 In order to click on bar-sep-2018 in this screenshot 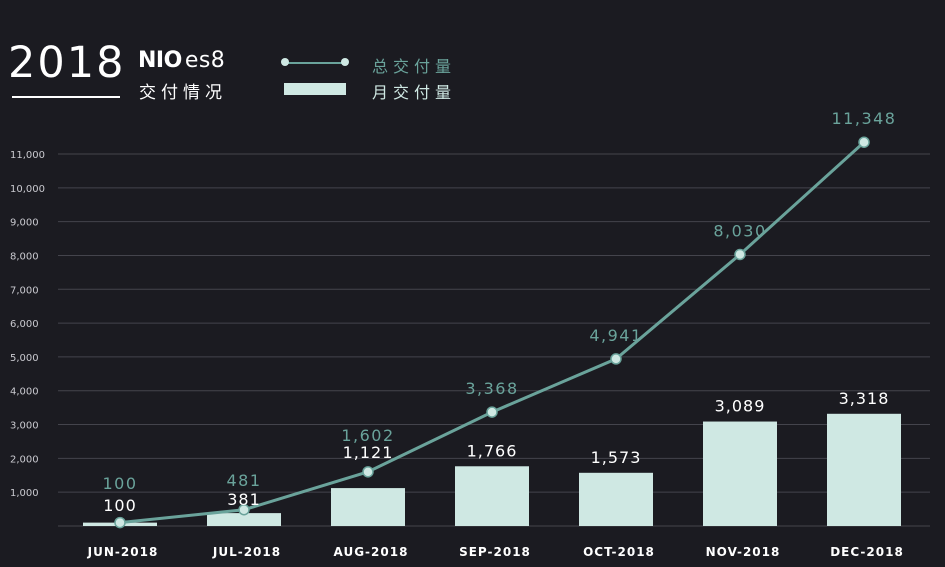, I will do `click(492, 496)`.